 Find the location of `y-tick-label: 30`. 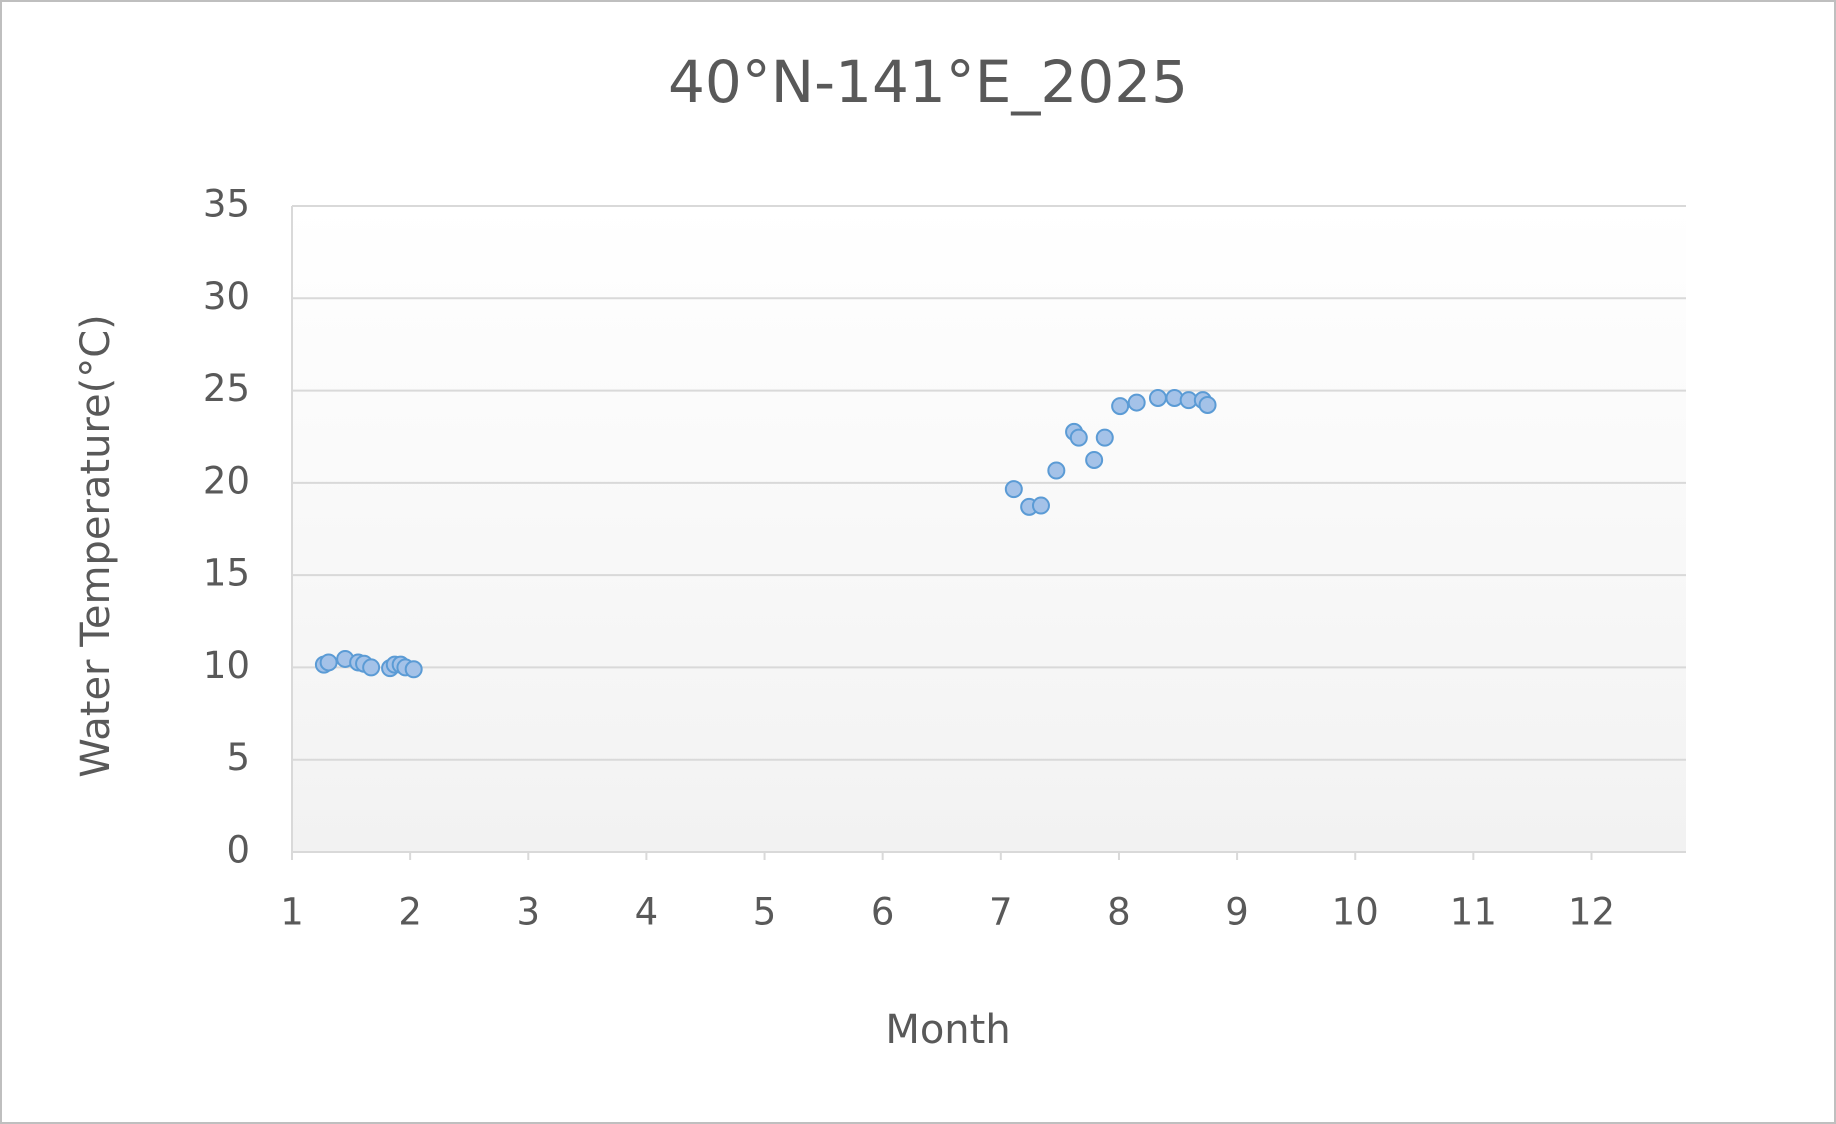

y-tick-label: 30 is located at coordinates (226, 296).